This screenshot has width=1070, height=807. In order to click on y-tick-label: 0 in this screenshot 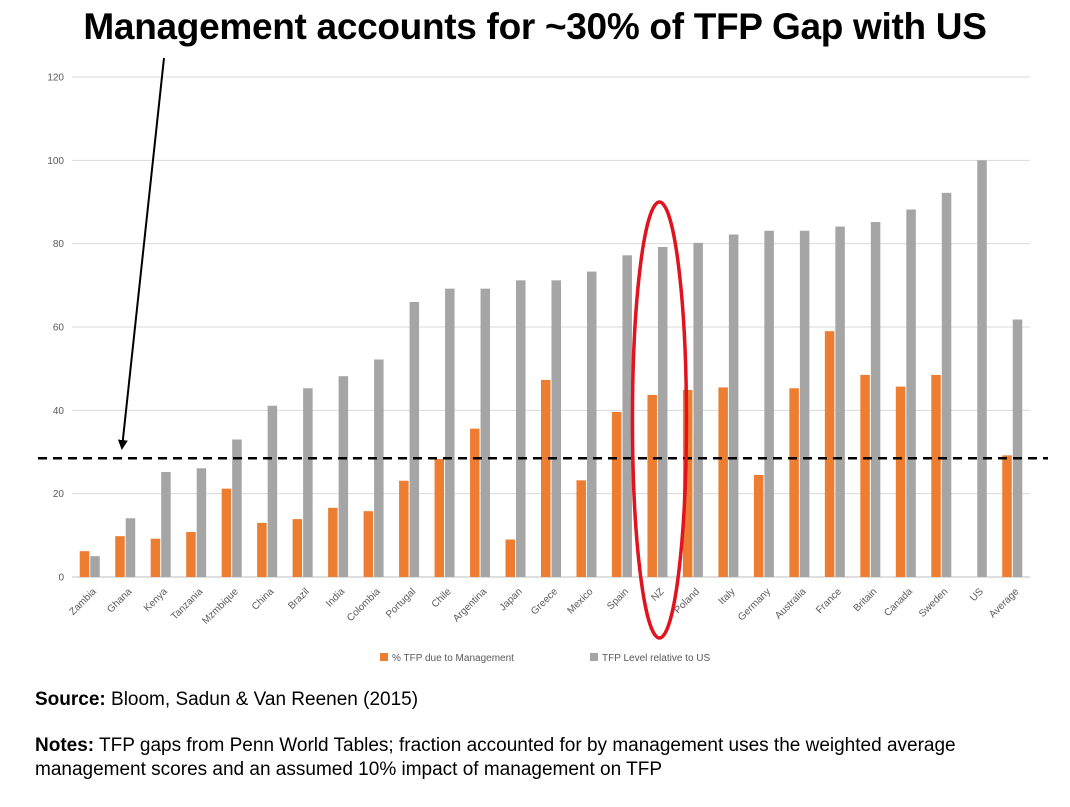, I will do `click(61, 578)`.